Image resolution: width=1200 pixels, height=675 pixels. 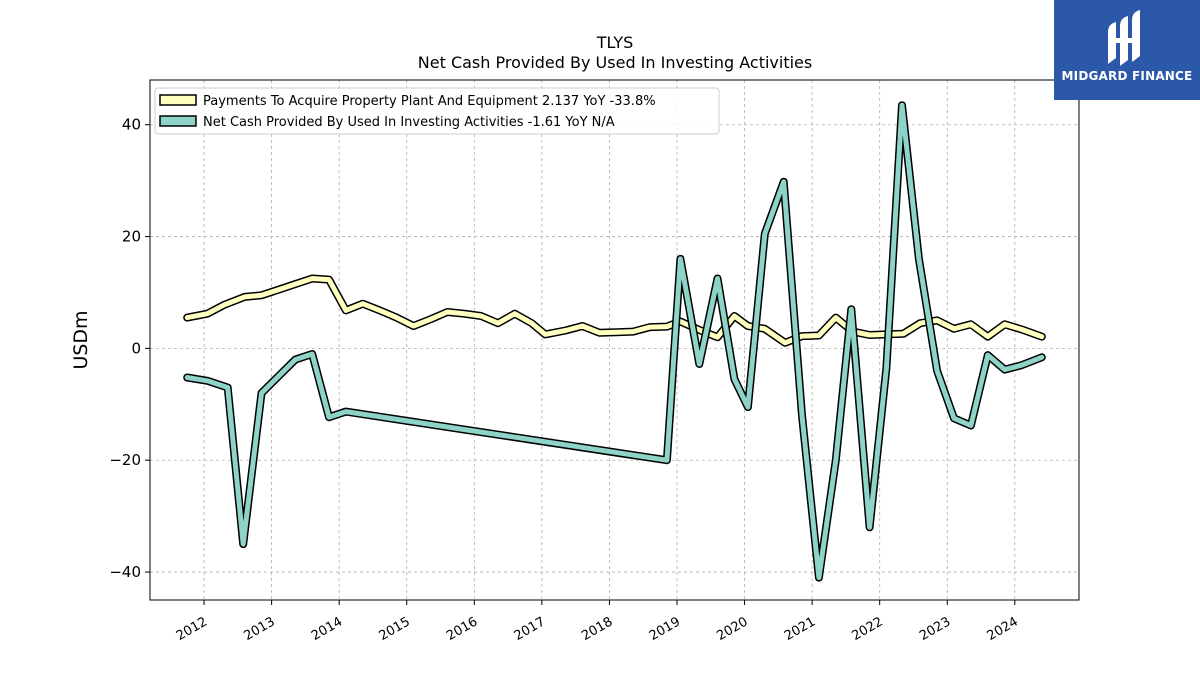 What do you see at coordinates (125, 460) in the screenshot?
I see `y-tick-label: −20` at bounding box center [125, 460].